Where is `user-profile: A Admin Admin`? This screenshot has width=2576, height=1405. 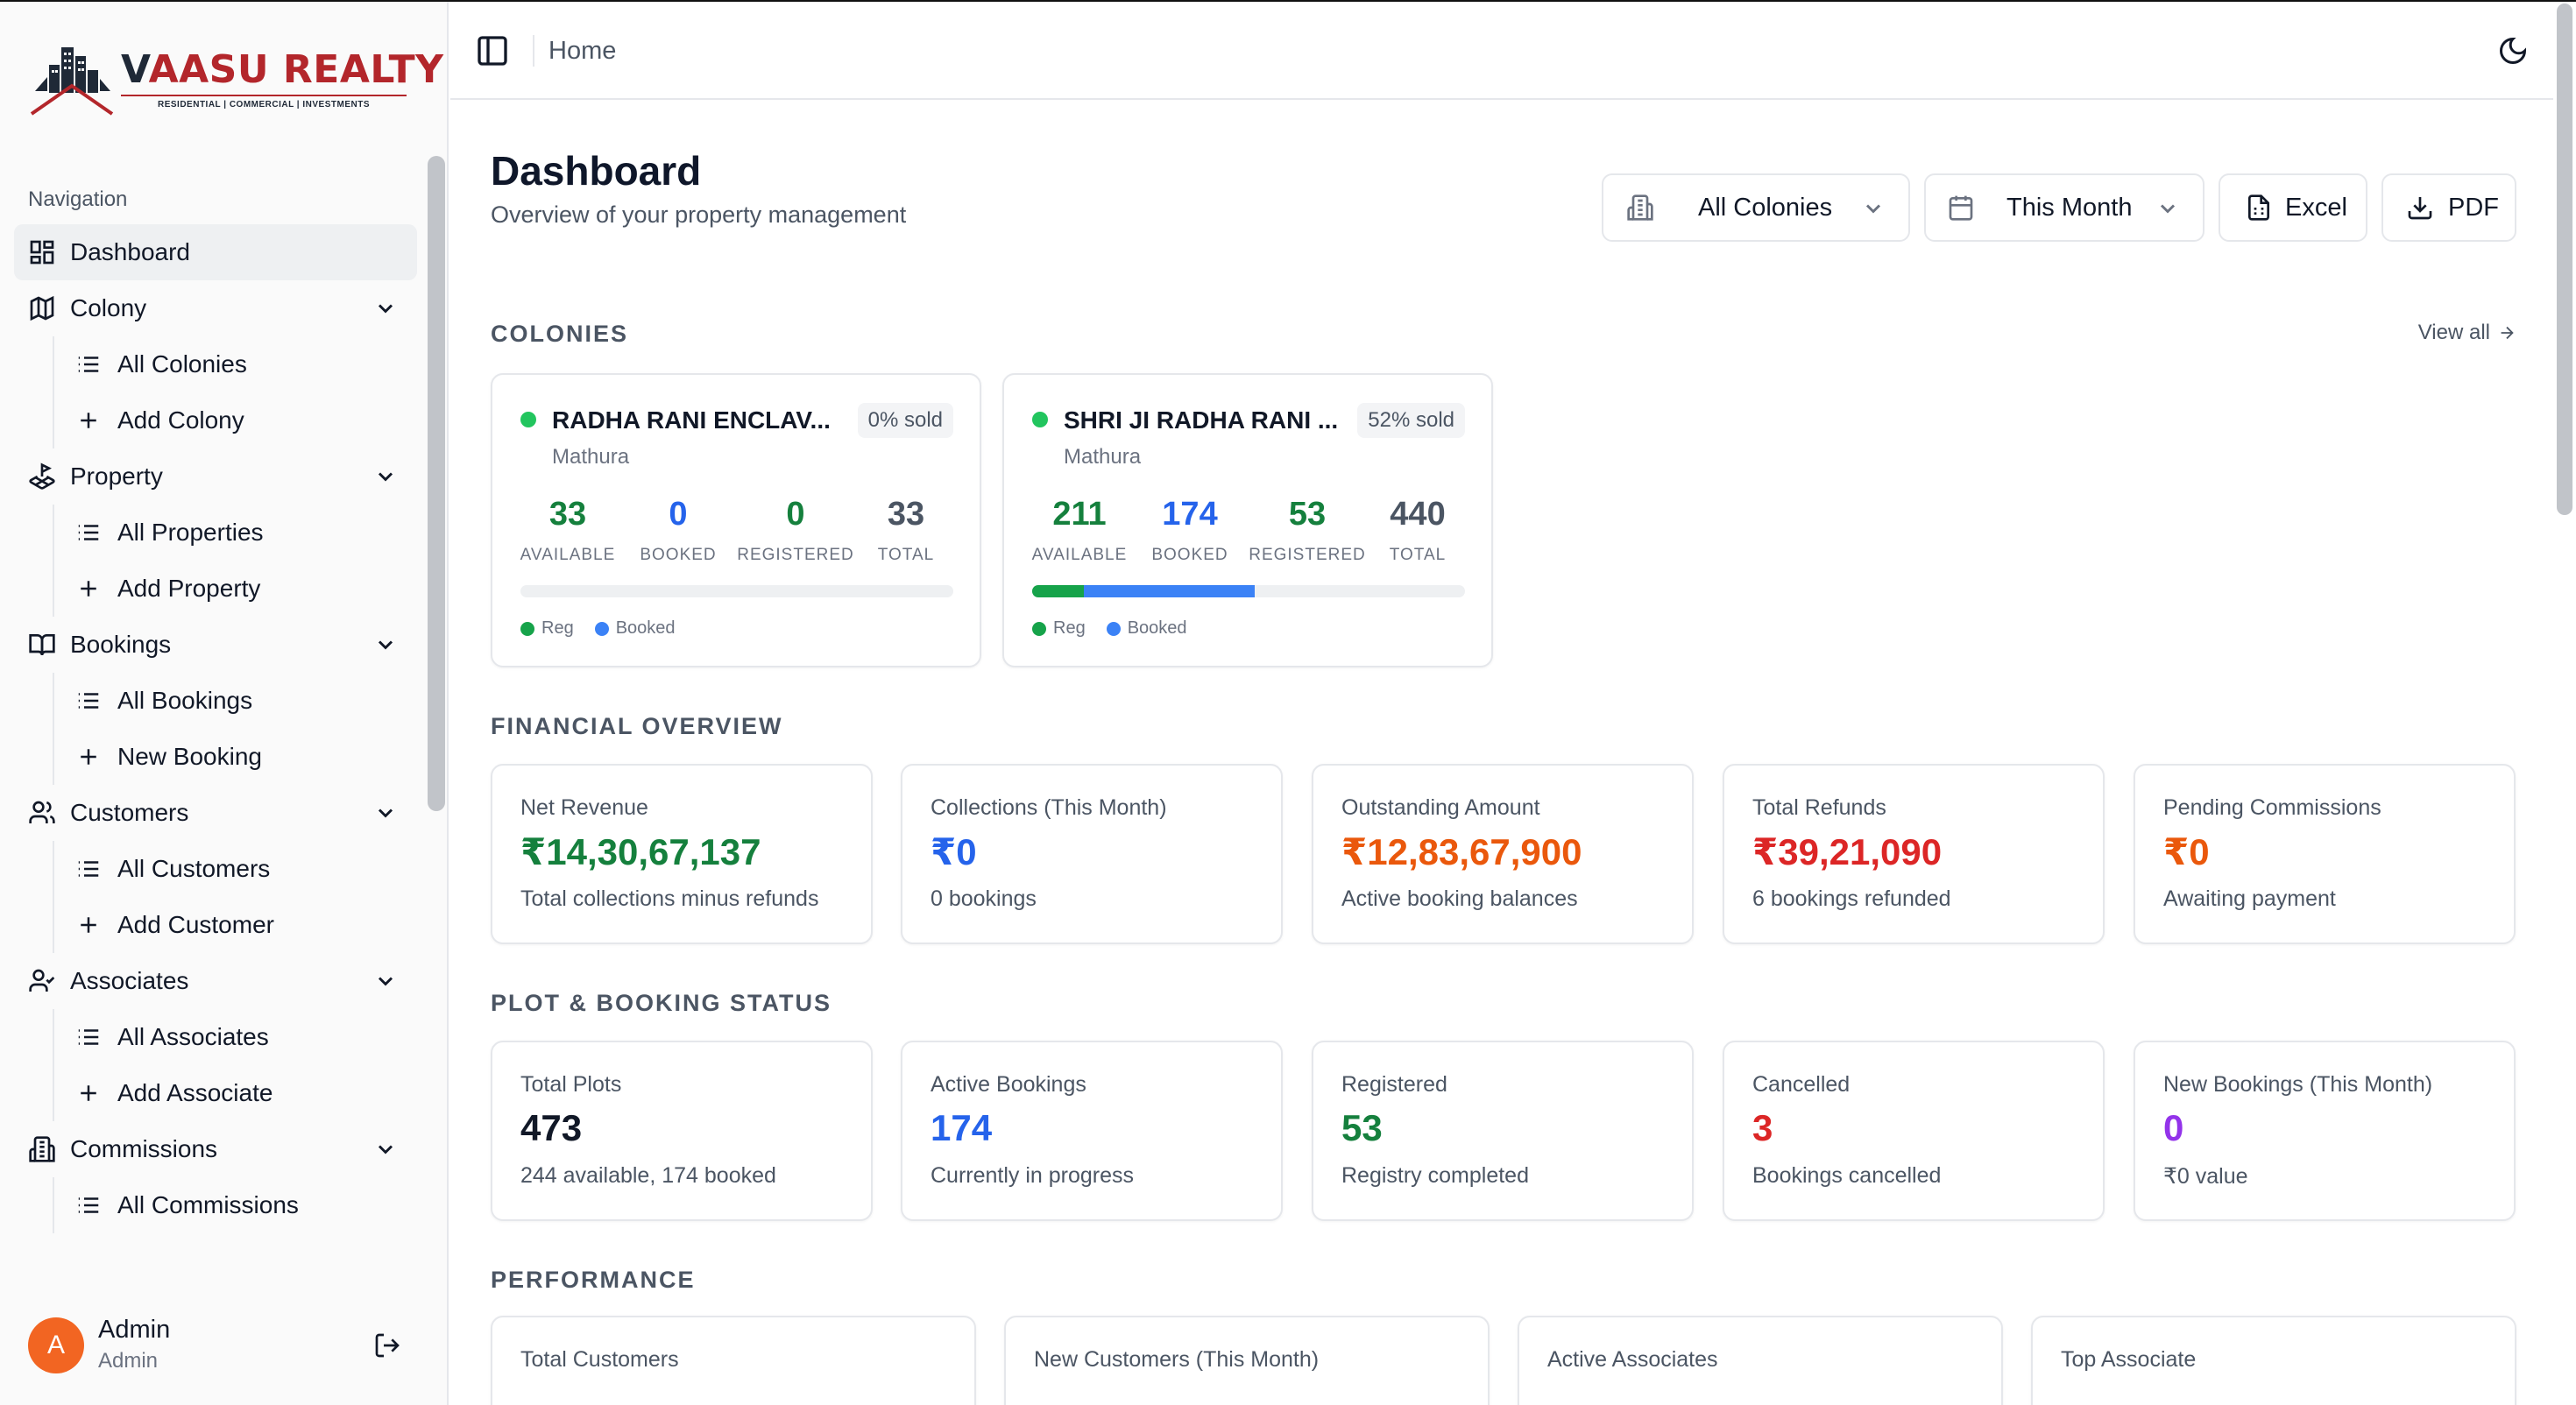
user-profile: A Admin Admin is located at coordinates (221, 1346).